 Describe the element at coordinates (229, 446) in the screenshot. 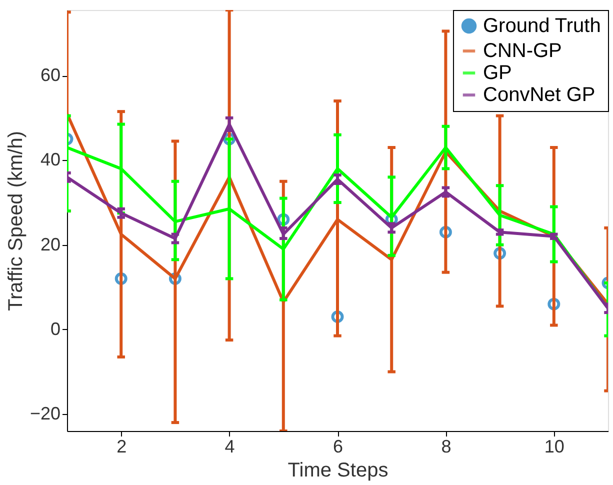

I see `x-tick-label: 4` at that location.